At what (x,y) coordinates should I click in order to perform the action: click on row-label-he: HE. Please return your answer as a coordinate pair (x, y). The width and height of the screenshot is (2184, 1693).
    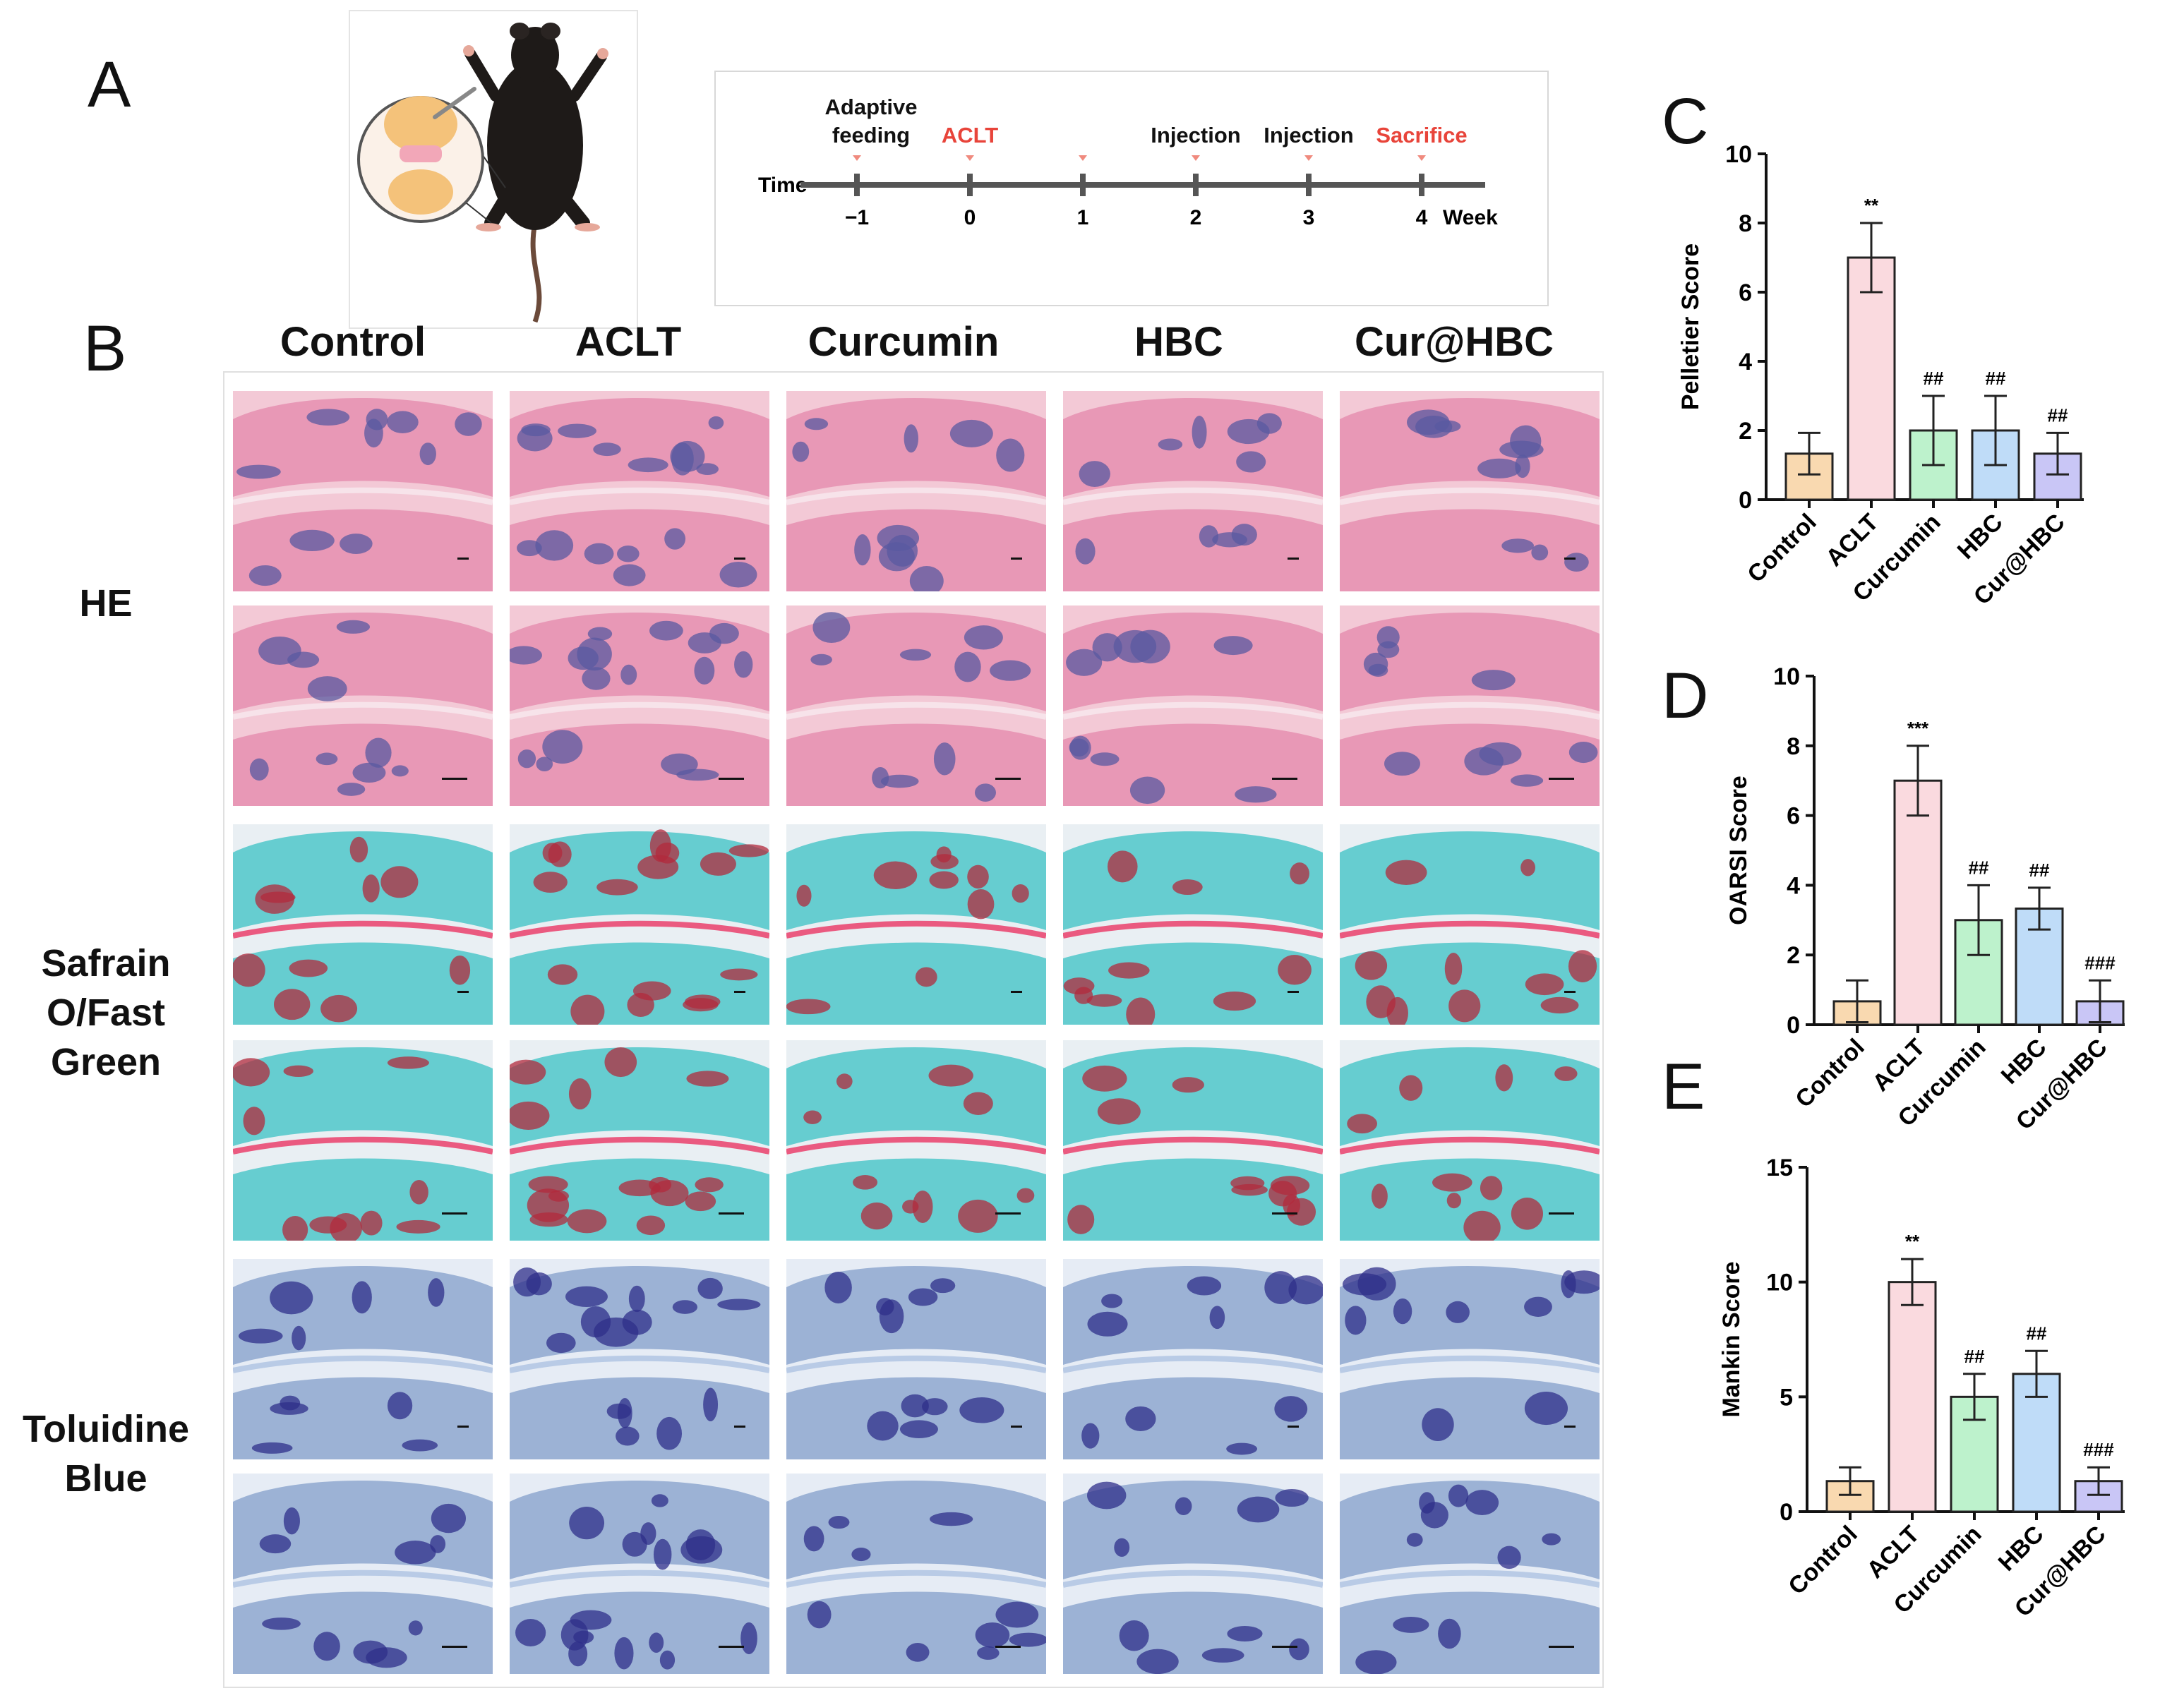
    Looking at the image, I should click on (106, 603).